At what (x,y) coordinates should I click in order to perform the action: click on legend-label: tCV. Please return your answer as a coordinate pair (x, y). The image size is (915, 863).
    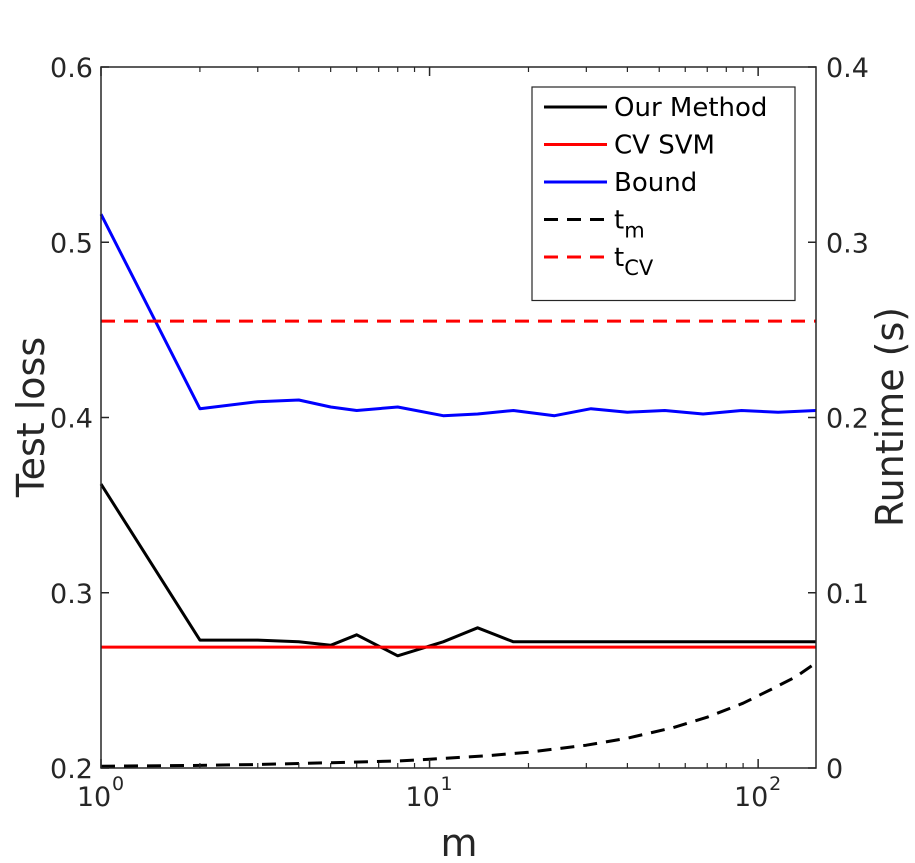
    Looking at the image, I should click on (634, 261).